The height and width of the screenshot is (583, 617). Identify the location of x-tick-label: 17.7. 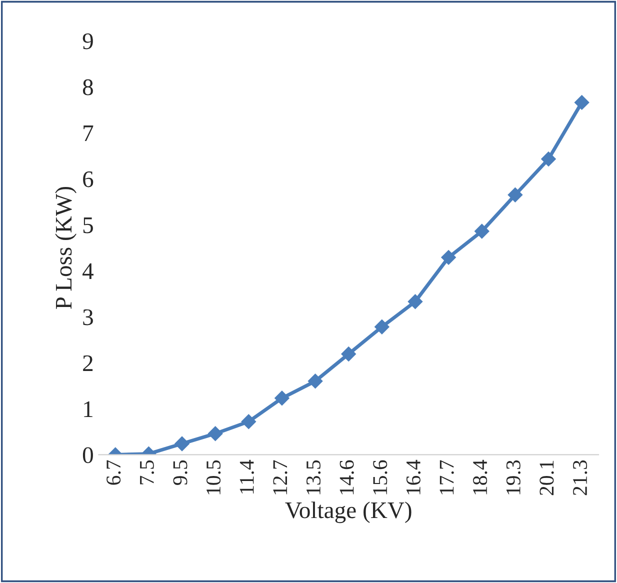
(447, 477).